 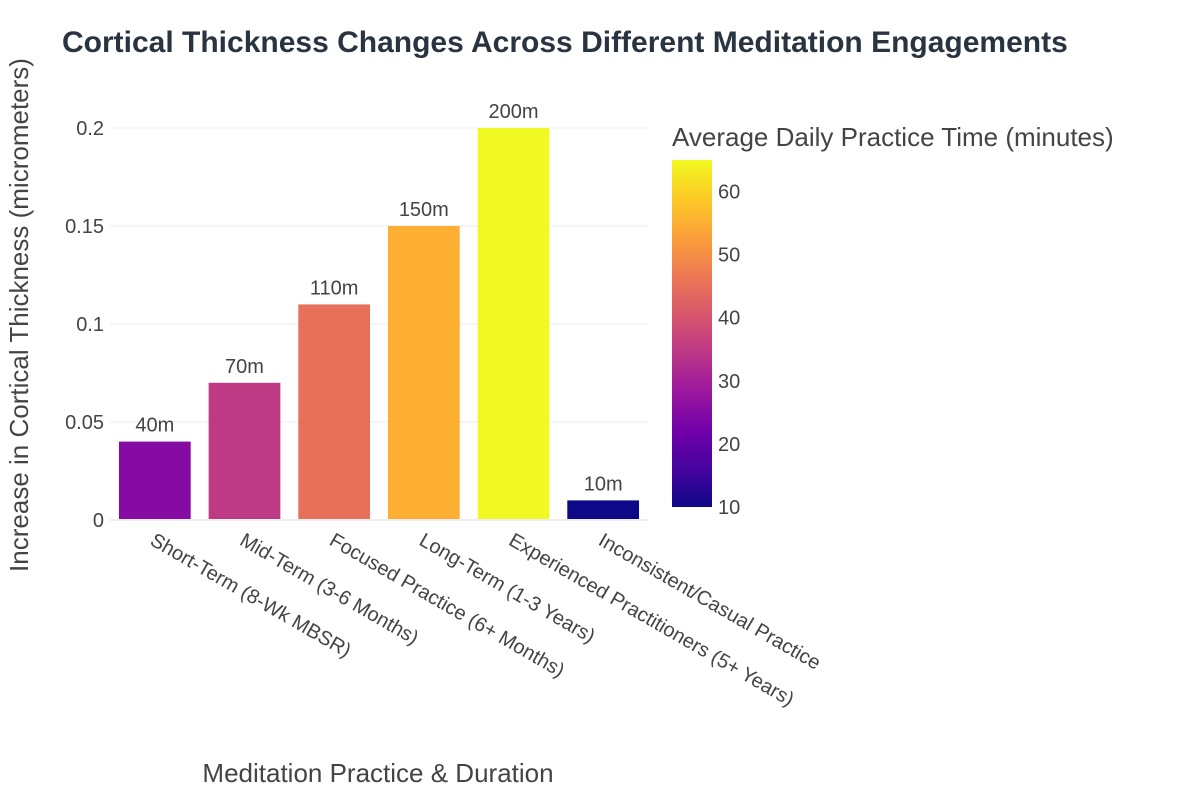 I want to click on colorbar-tick-label: 30, so click(x=729, y=382).